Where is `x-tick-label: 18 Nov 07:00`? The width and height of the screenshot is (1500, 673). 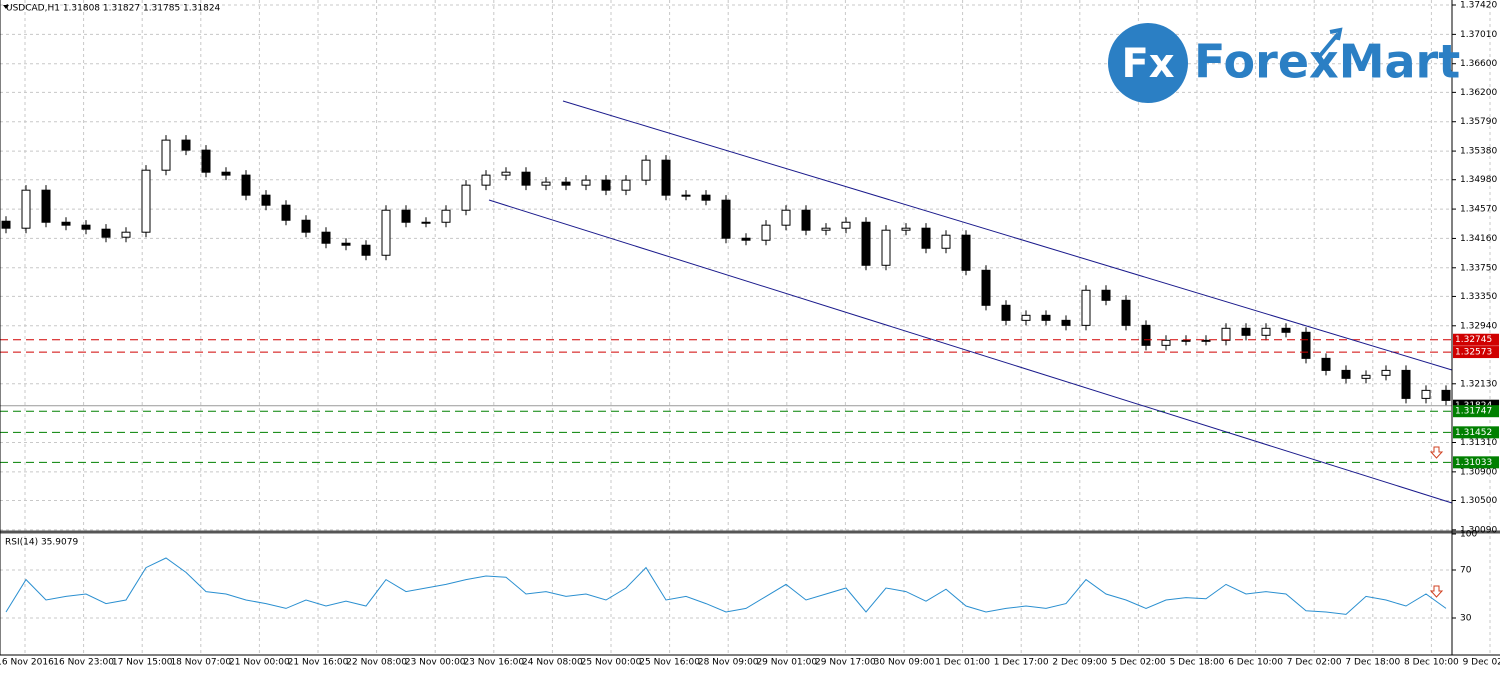 x-tick-label: 18 Nov 07:00 is located at coordinates (200, 663).